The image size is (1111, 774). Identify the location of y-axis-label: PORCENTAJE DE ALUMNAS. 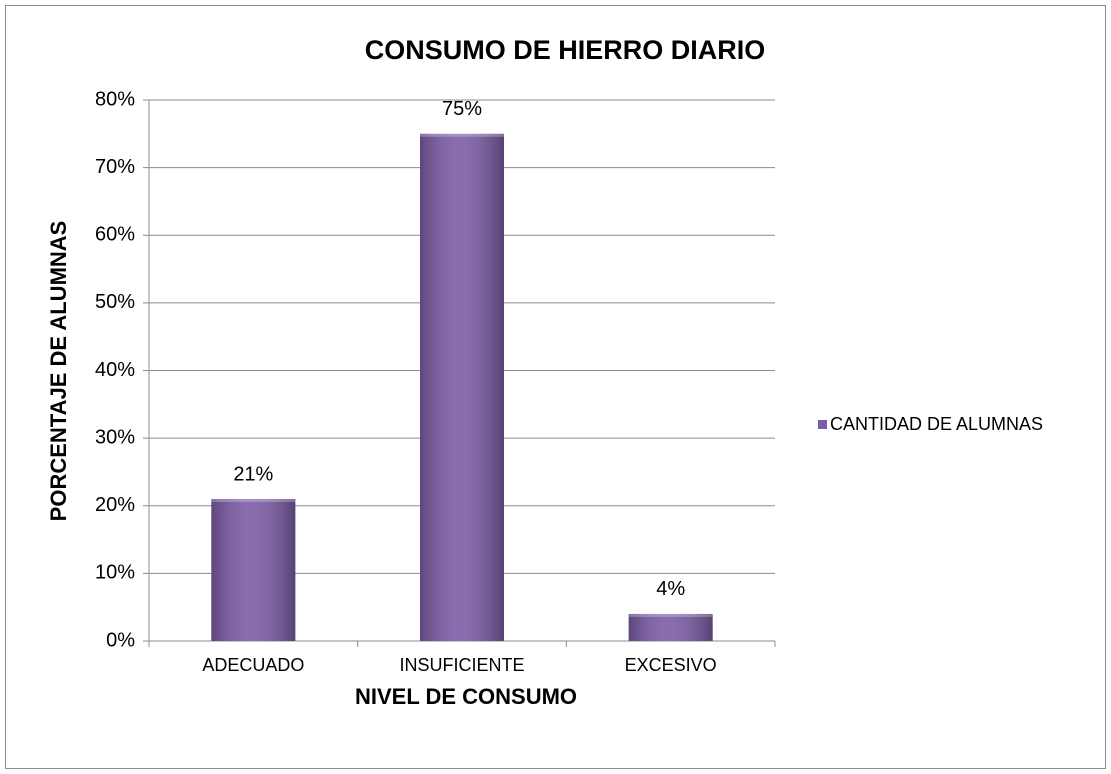
(58, 371).